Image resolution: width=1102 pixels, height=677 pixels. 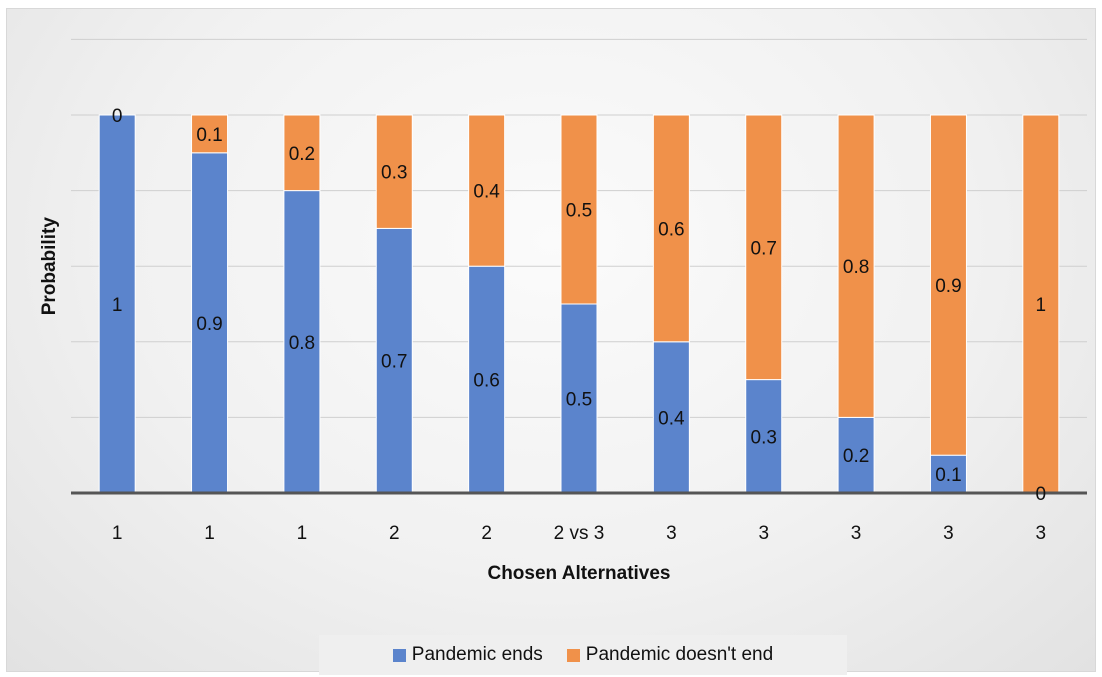 What do you see at coordinates (948, 475) in the screenshot?
I see `data-label-pandemic-ends: 0.1` at bounding box center [948, 475].